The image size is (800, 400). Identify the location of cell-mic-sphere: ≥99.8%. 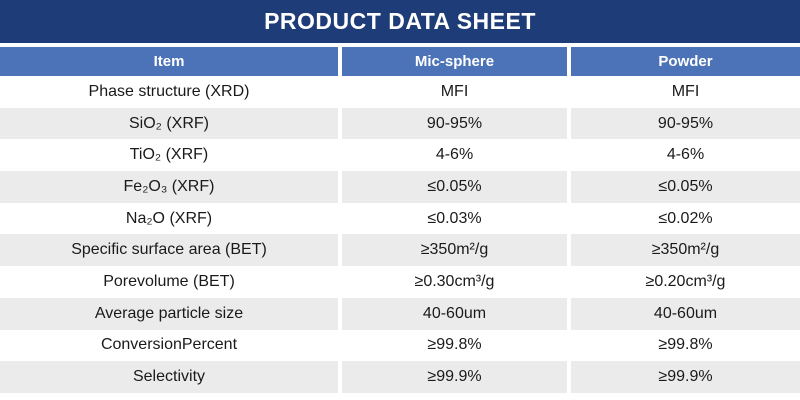
(454, 345).